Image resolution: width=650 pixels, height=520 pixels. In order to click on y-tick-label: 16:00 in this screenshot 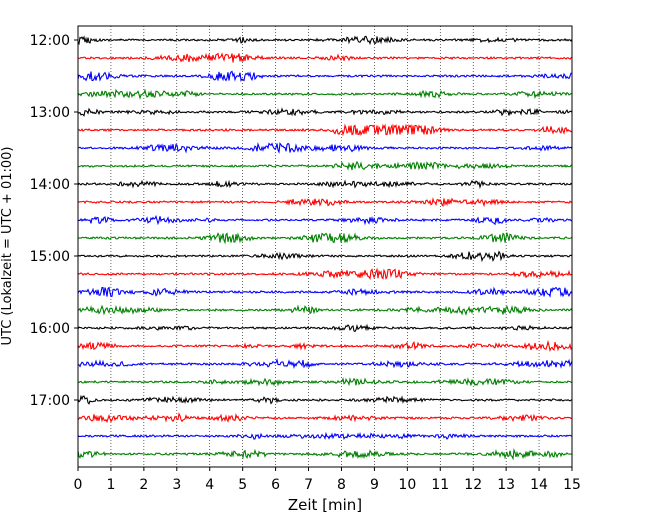, I will do `click(50, 329)`.